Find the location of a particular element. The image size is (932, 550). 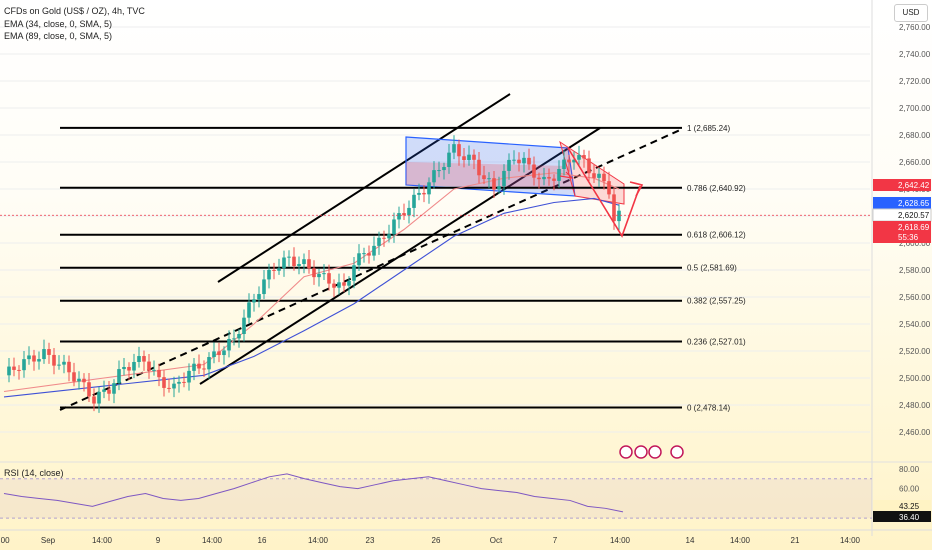

price-tick-label: 2,740.00 is located at coordinates (915, 54).